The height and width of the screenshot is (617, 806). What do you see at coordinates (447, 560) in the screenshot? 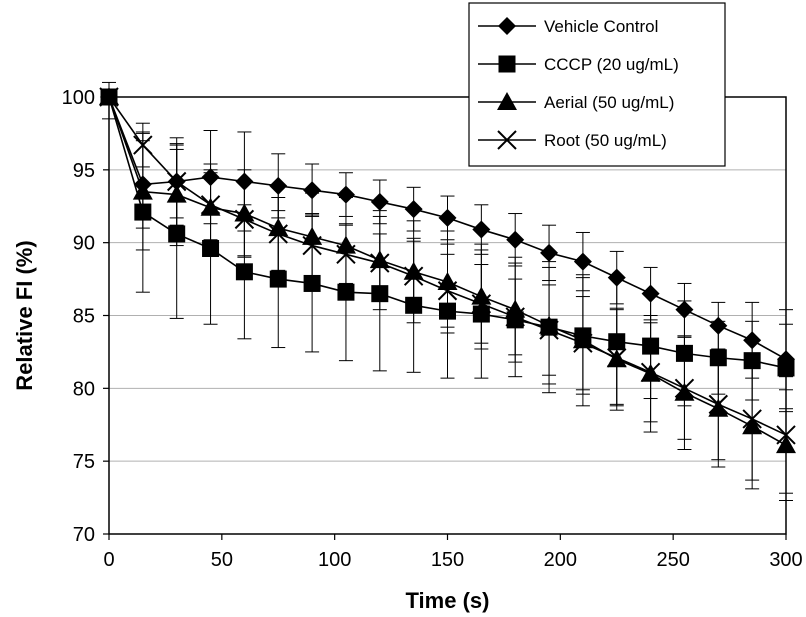
I see `x-tick-label: 150` at bounding box center [447, 560].